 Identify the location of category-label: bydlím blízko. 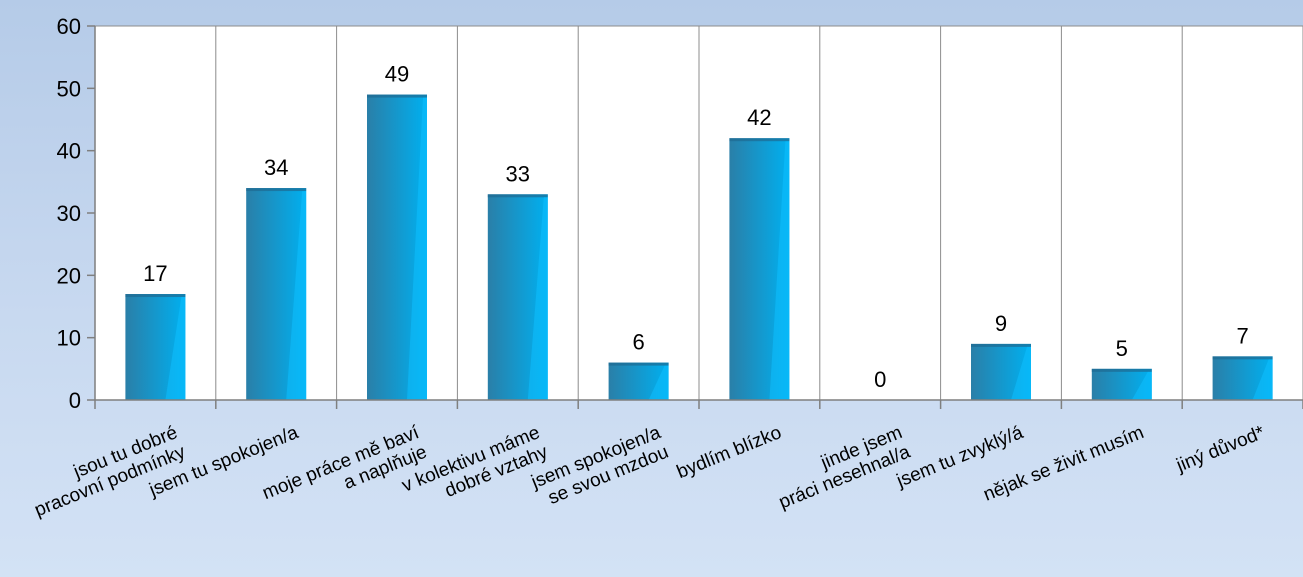
(729, 452).